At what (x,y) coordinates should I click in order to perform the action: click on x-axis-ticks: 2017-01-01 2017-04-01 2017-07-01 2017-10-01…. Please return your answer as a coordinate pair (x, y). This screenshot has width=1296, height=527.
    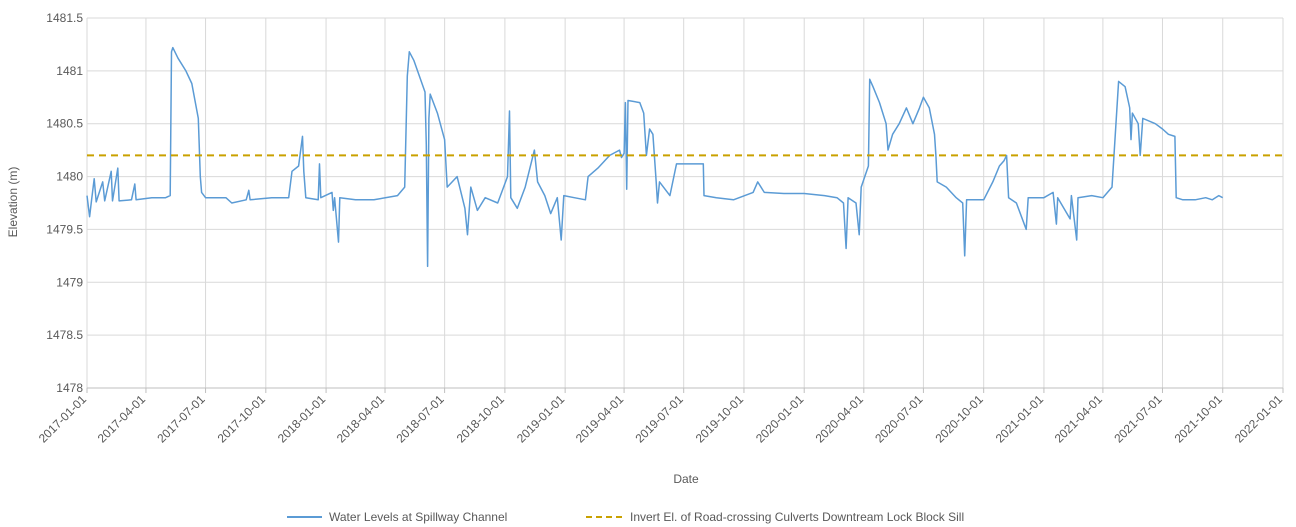
    Looking at the image, I should click on (661, 419).